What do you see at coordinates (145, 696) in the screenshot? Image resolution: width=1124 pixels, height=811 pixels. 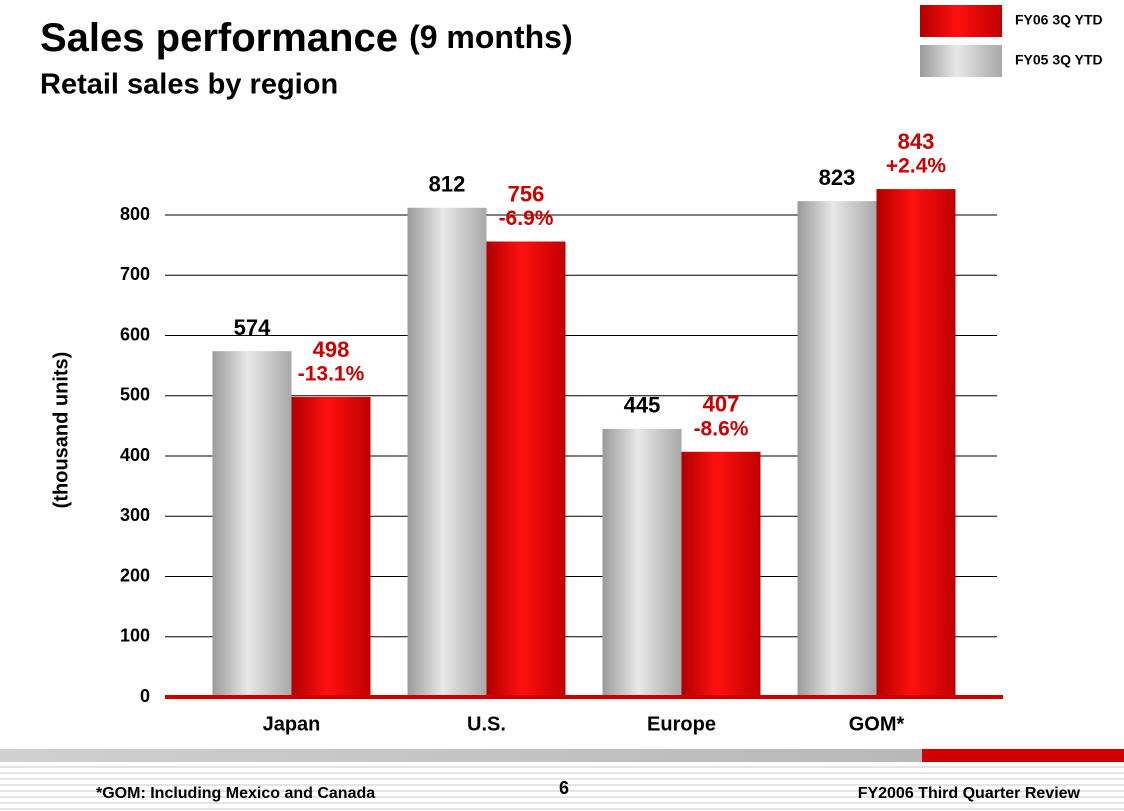 I see `y-tick-label: 0` at bounding box center [145, 696].